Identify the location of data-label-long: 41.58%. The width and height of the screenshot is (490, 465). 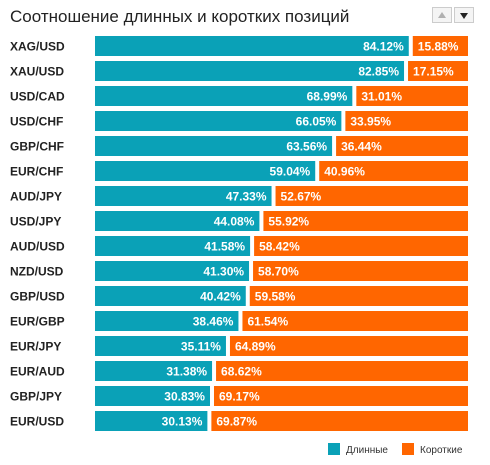
(224, 247).